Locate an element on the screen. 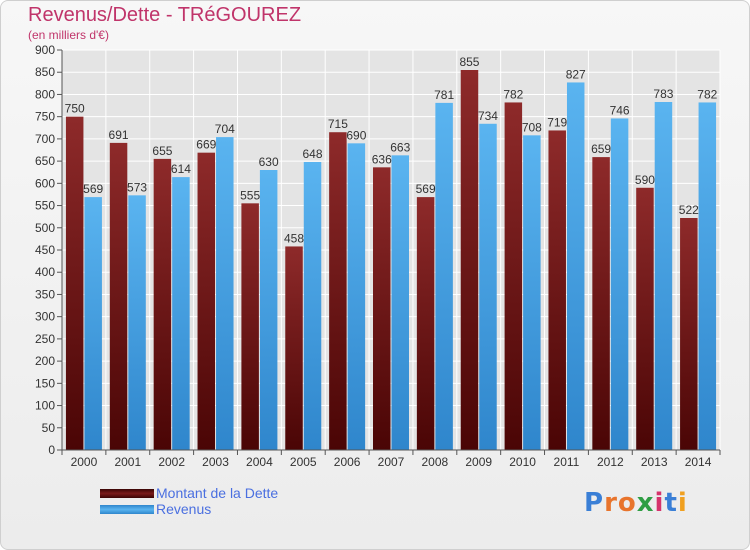  data-label: 573 is located at coordinates (137, 187).